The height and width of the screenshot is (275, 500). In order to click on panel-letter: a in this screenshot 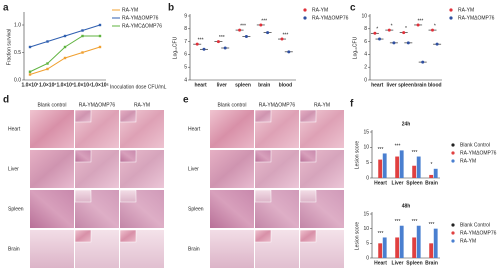, I will do `click(6, 8)`.